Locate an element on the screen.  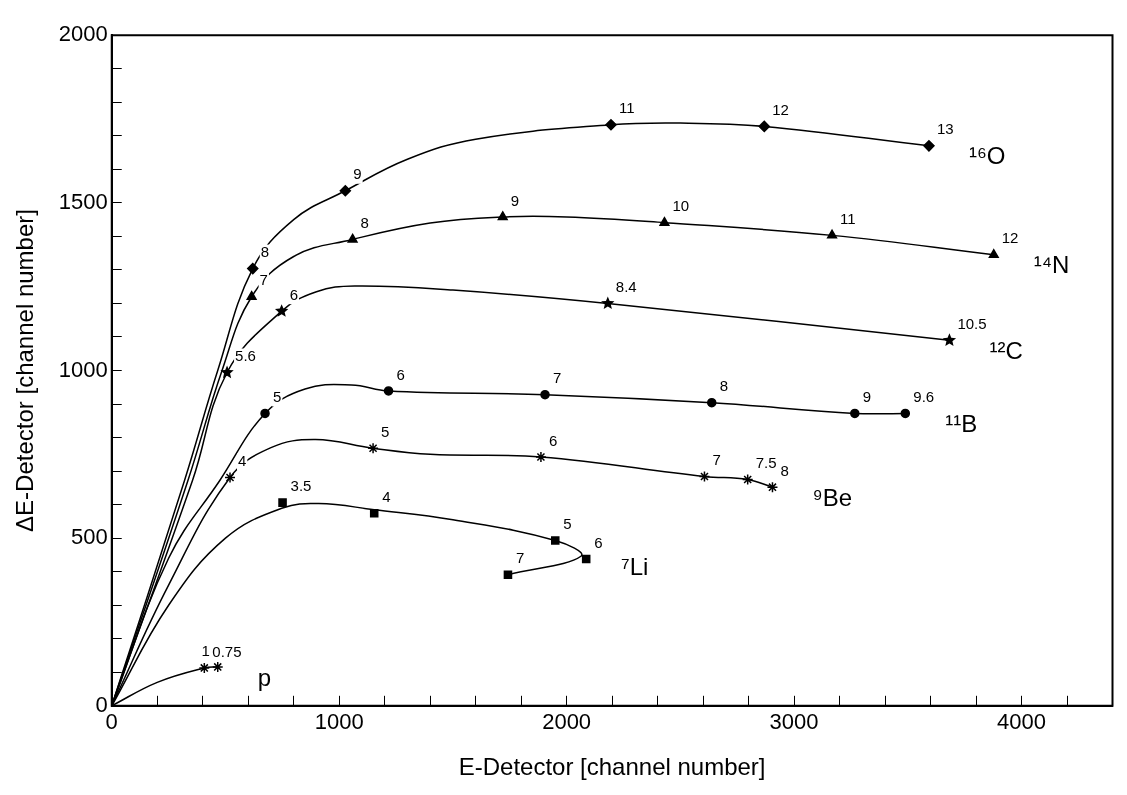
series-label: ¹⁶O is located at coordinates (987, 156).